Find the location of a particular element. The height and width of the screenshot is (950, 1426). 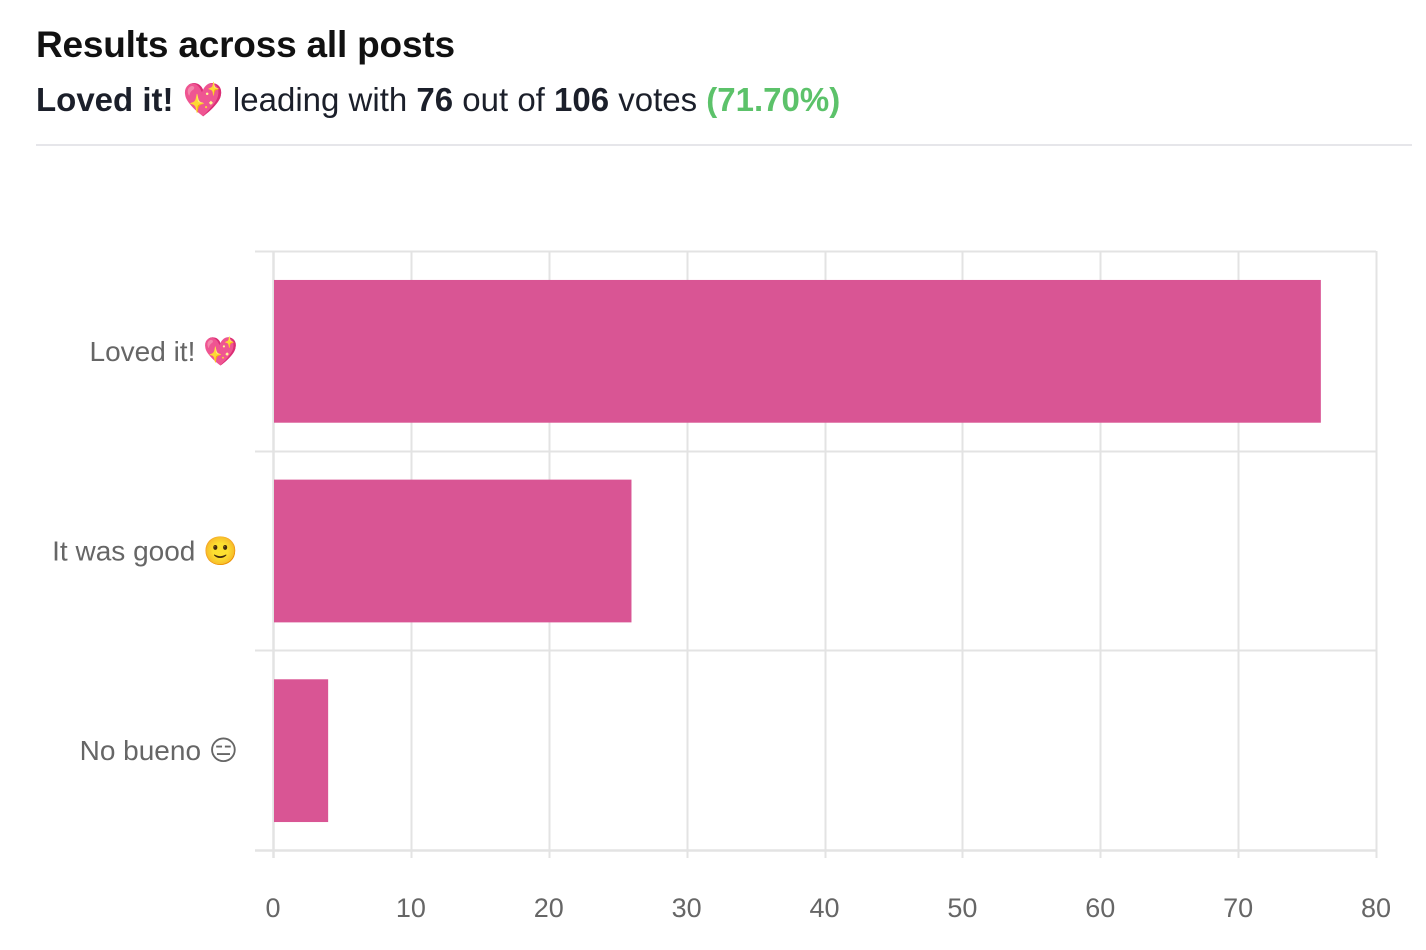

x-tick-label: 60 is located at coordinates (1100, 908).